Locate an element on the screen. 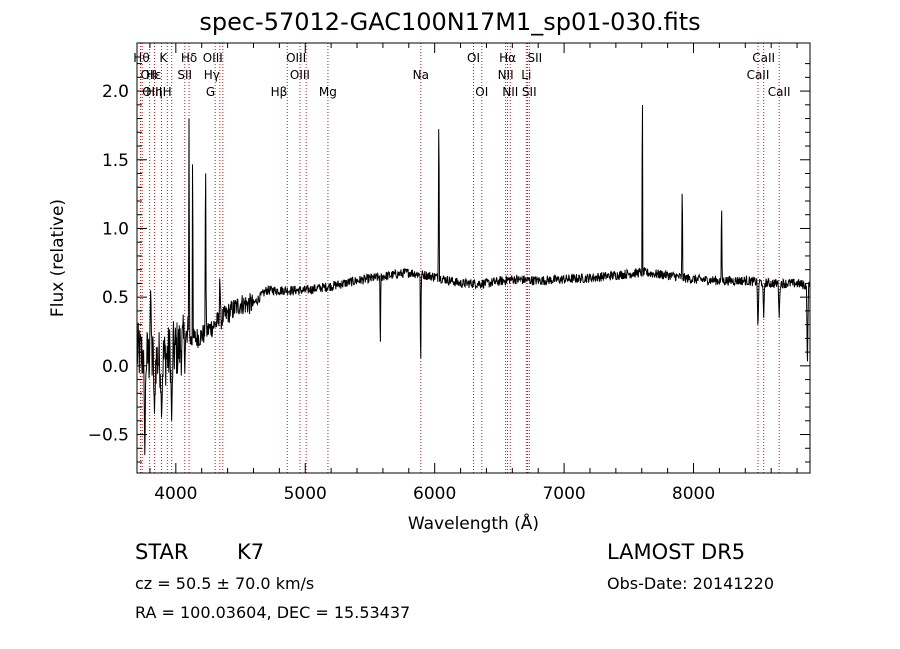 Image resolution: width=900 pixels, height=649 pixels. x-tick-label: 5000 is located at coordinates (305, 494).